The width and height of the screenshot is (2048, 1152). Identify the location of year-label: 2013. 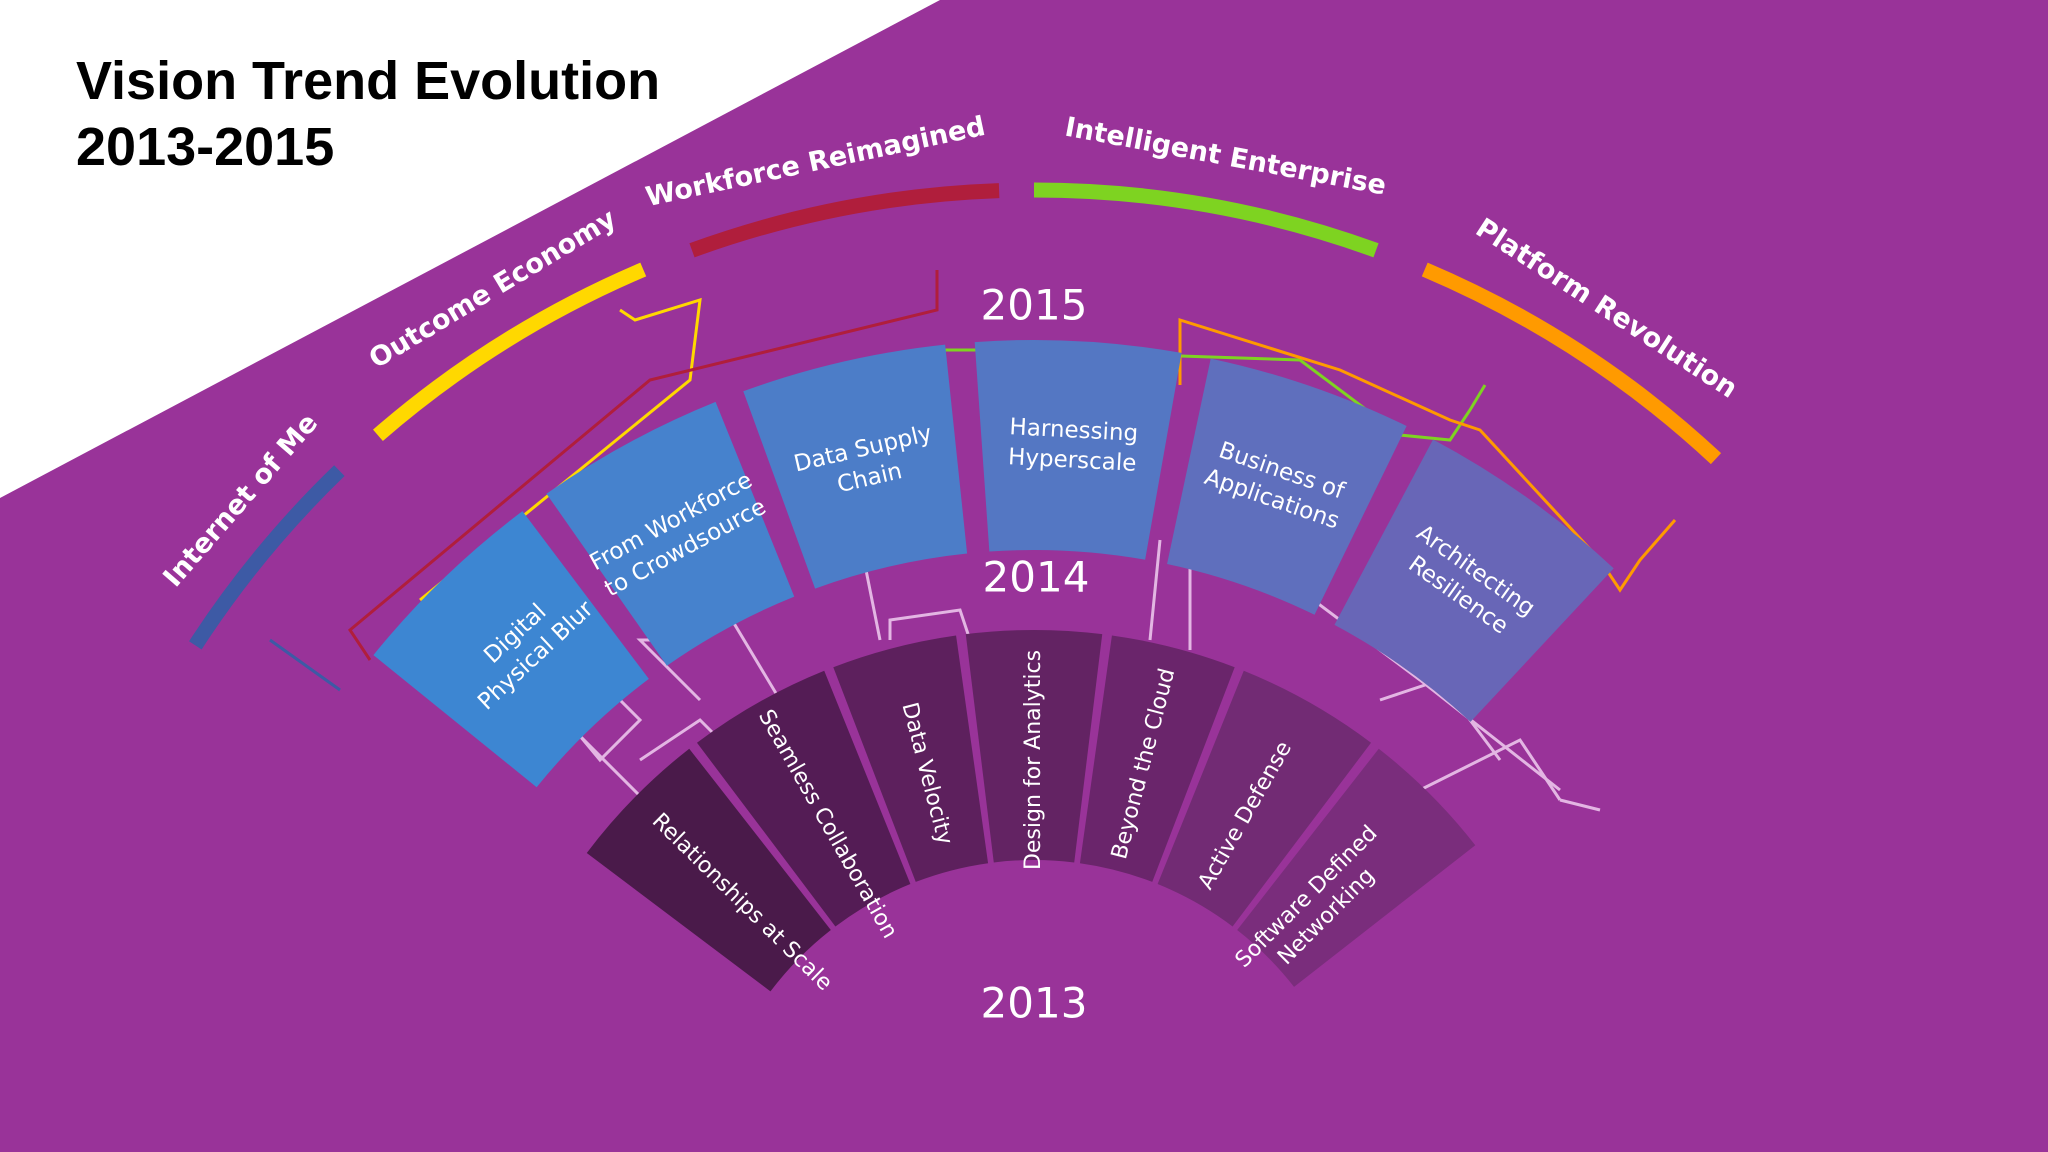
(1034, 1003).